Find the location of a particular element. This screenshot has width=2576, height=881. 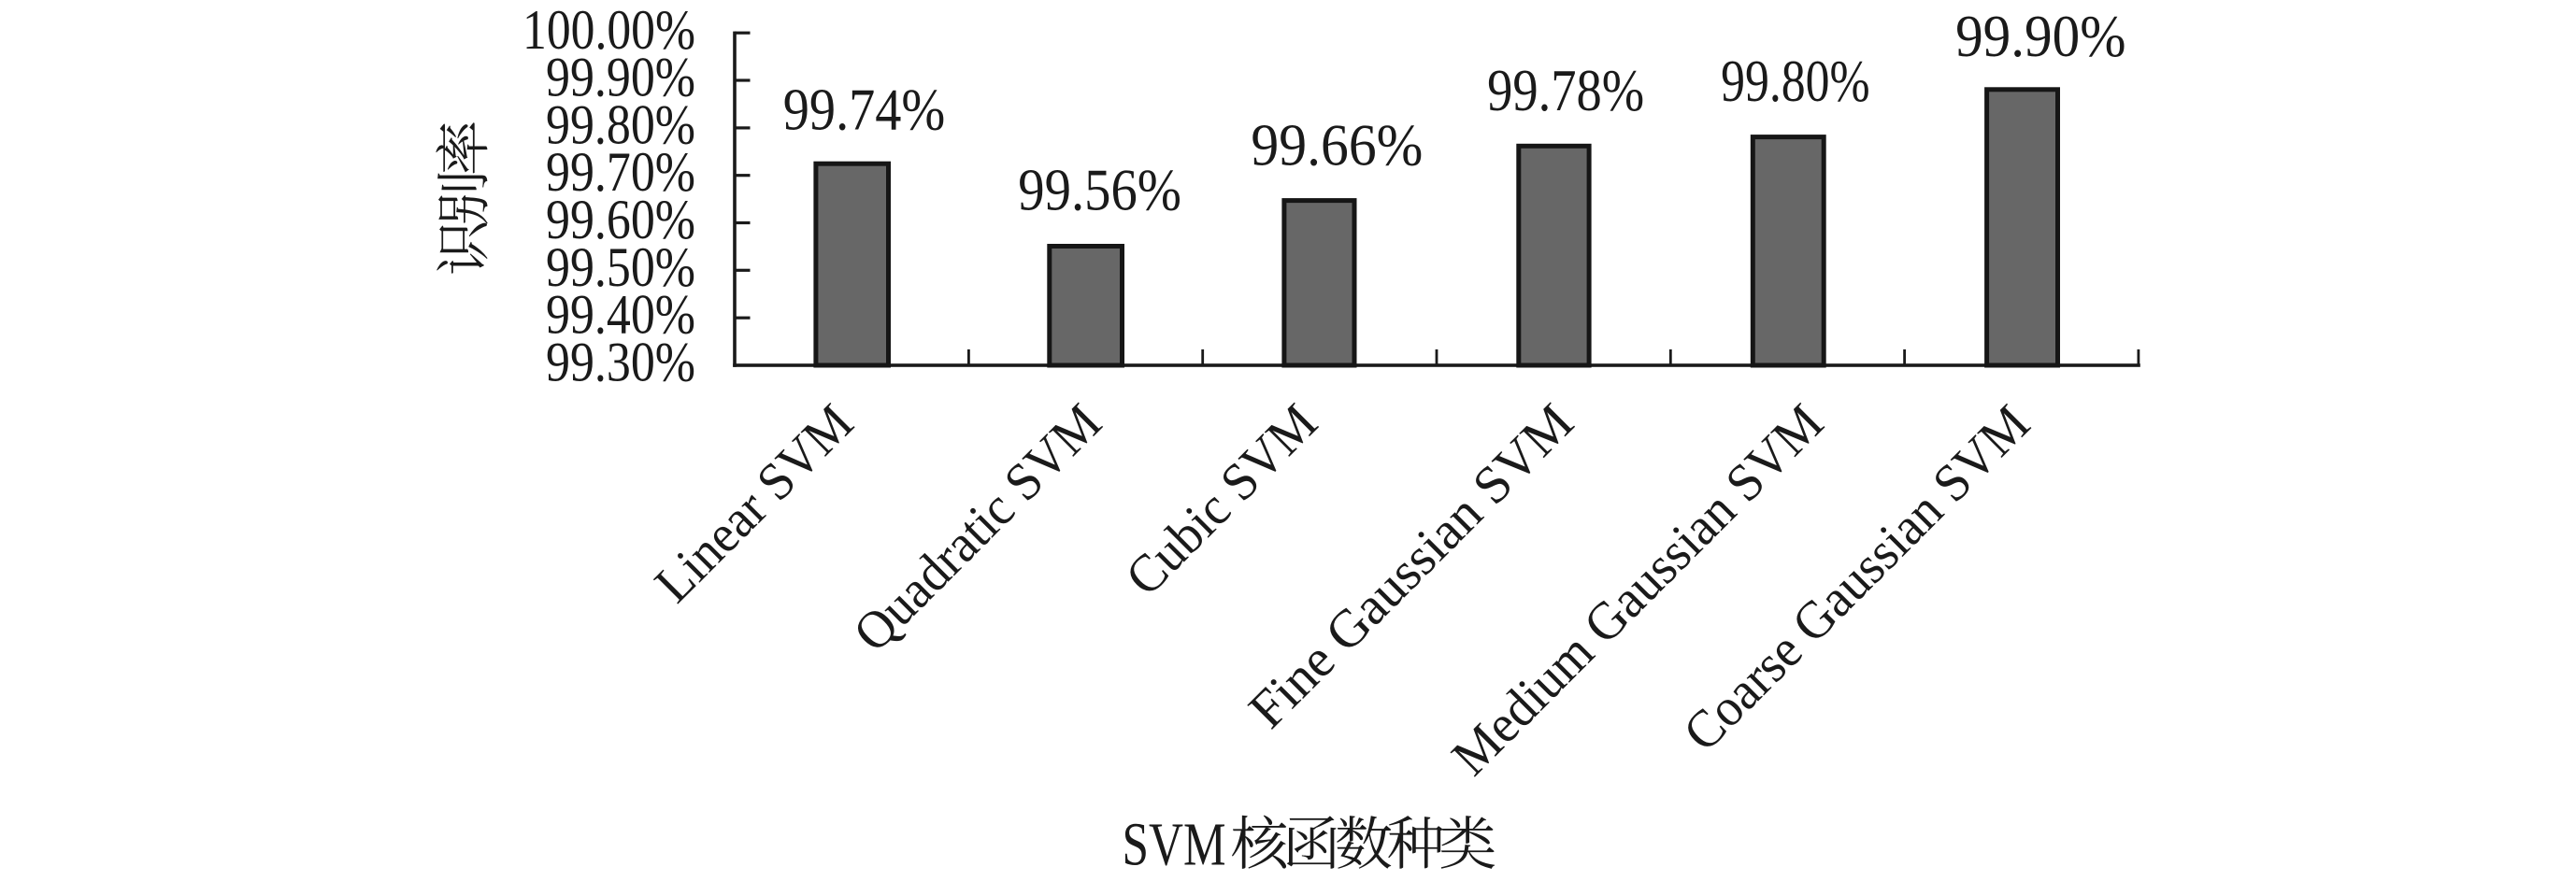

svg-text: 99.74% is located at coordinates (864, 110).